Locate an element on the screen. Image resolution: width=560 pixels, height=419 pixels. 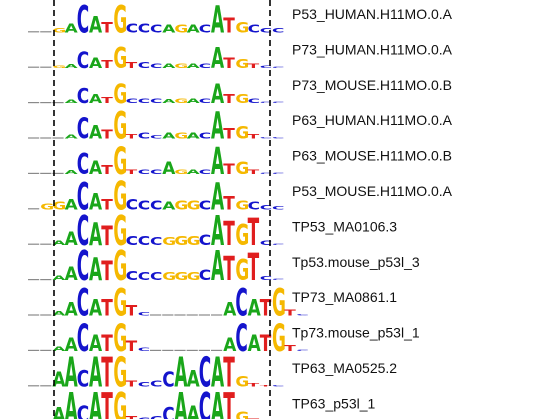
motif-label: TP73_MA0861.1 is located at coordinates (344, 297).